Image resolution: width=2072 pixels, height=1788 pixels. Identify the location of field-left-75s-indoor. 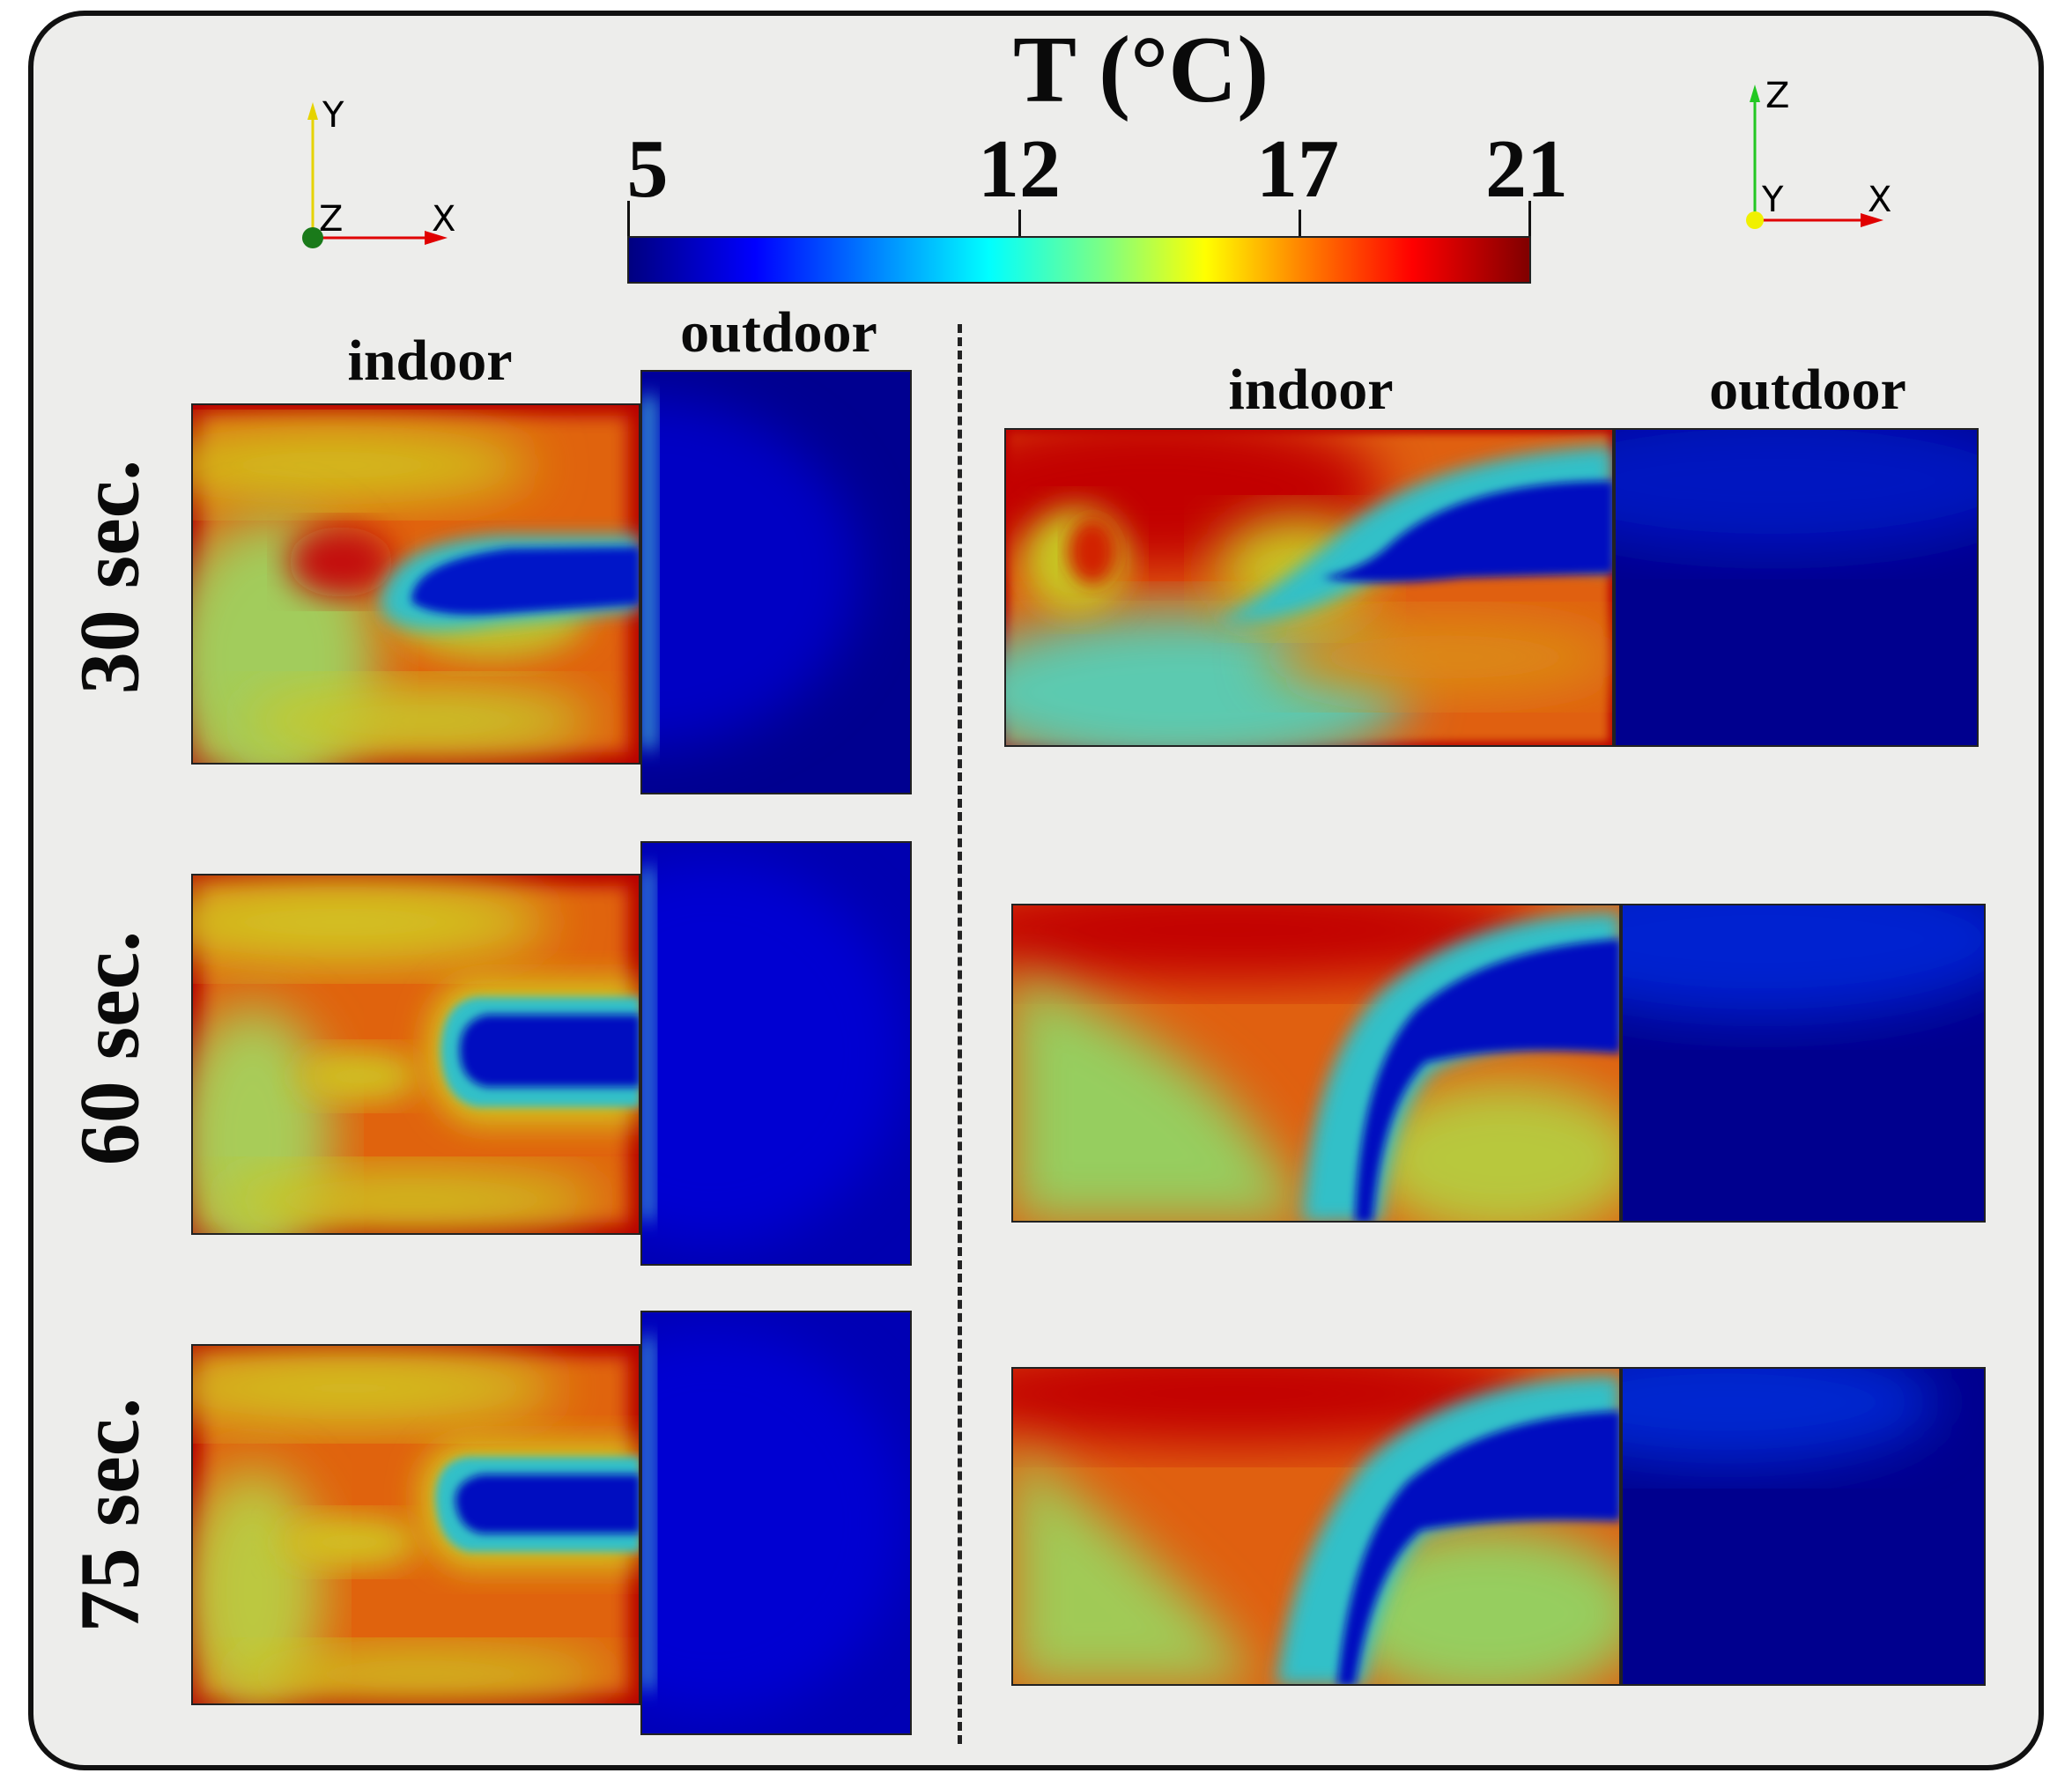
(415, 1524).